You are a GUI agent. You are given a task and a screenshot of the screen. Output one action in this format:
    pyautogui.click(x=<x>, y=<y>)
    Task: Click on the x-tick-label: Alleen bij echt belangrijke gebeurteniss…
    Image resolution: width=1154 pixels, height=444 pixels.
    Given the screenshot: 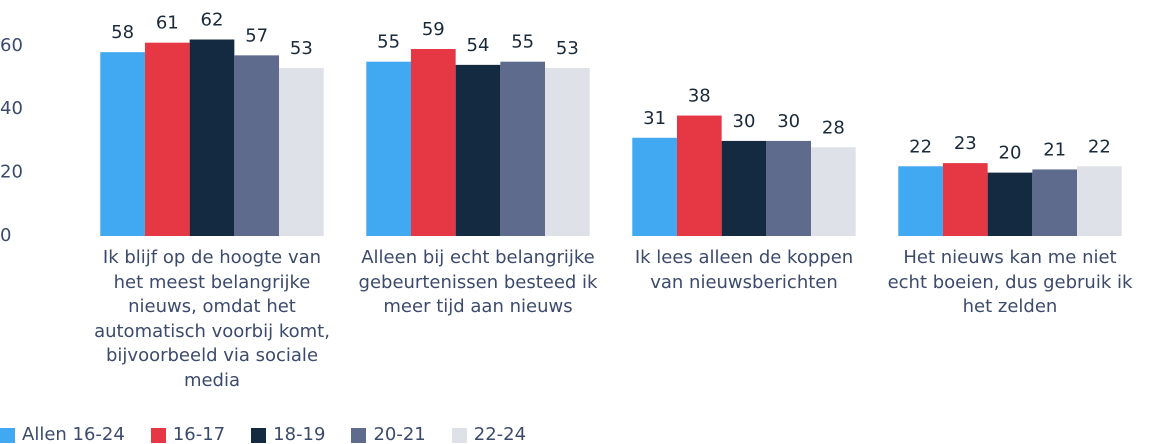 What is the action you would take?
    pyautogui.click(x=478, y=282)
    